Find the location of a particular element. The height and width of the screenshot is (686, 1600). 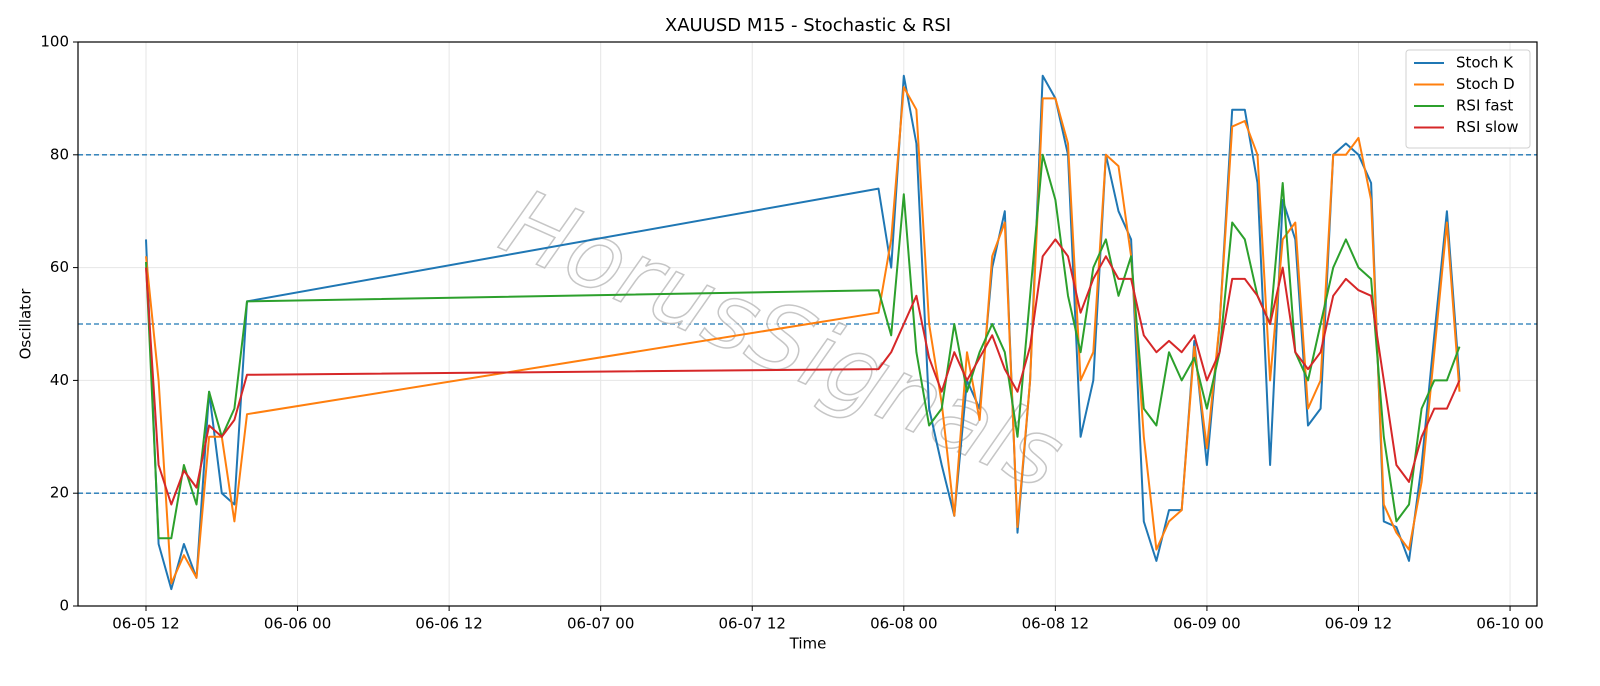

x-tick-label: 06-07 00 is located at coordinates (600, 624).